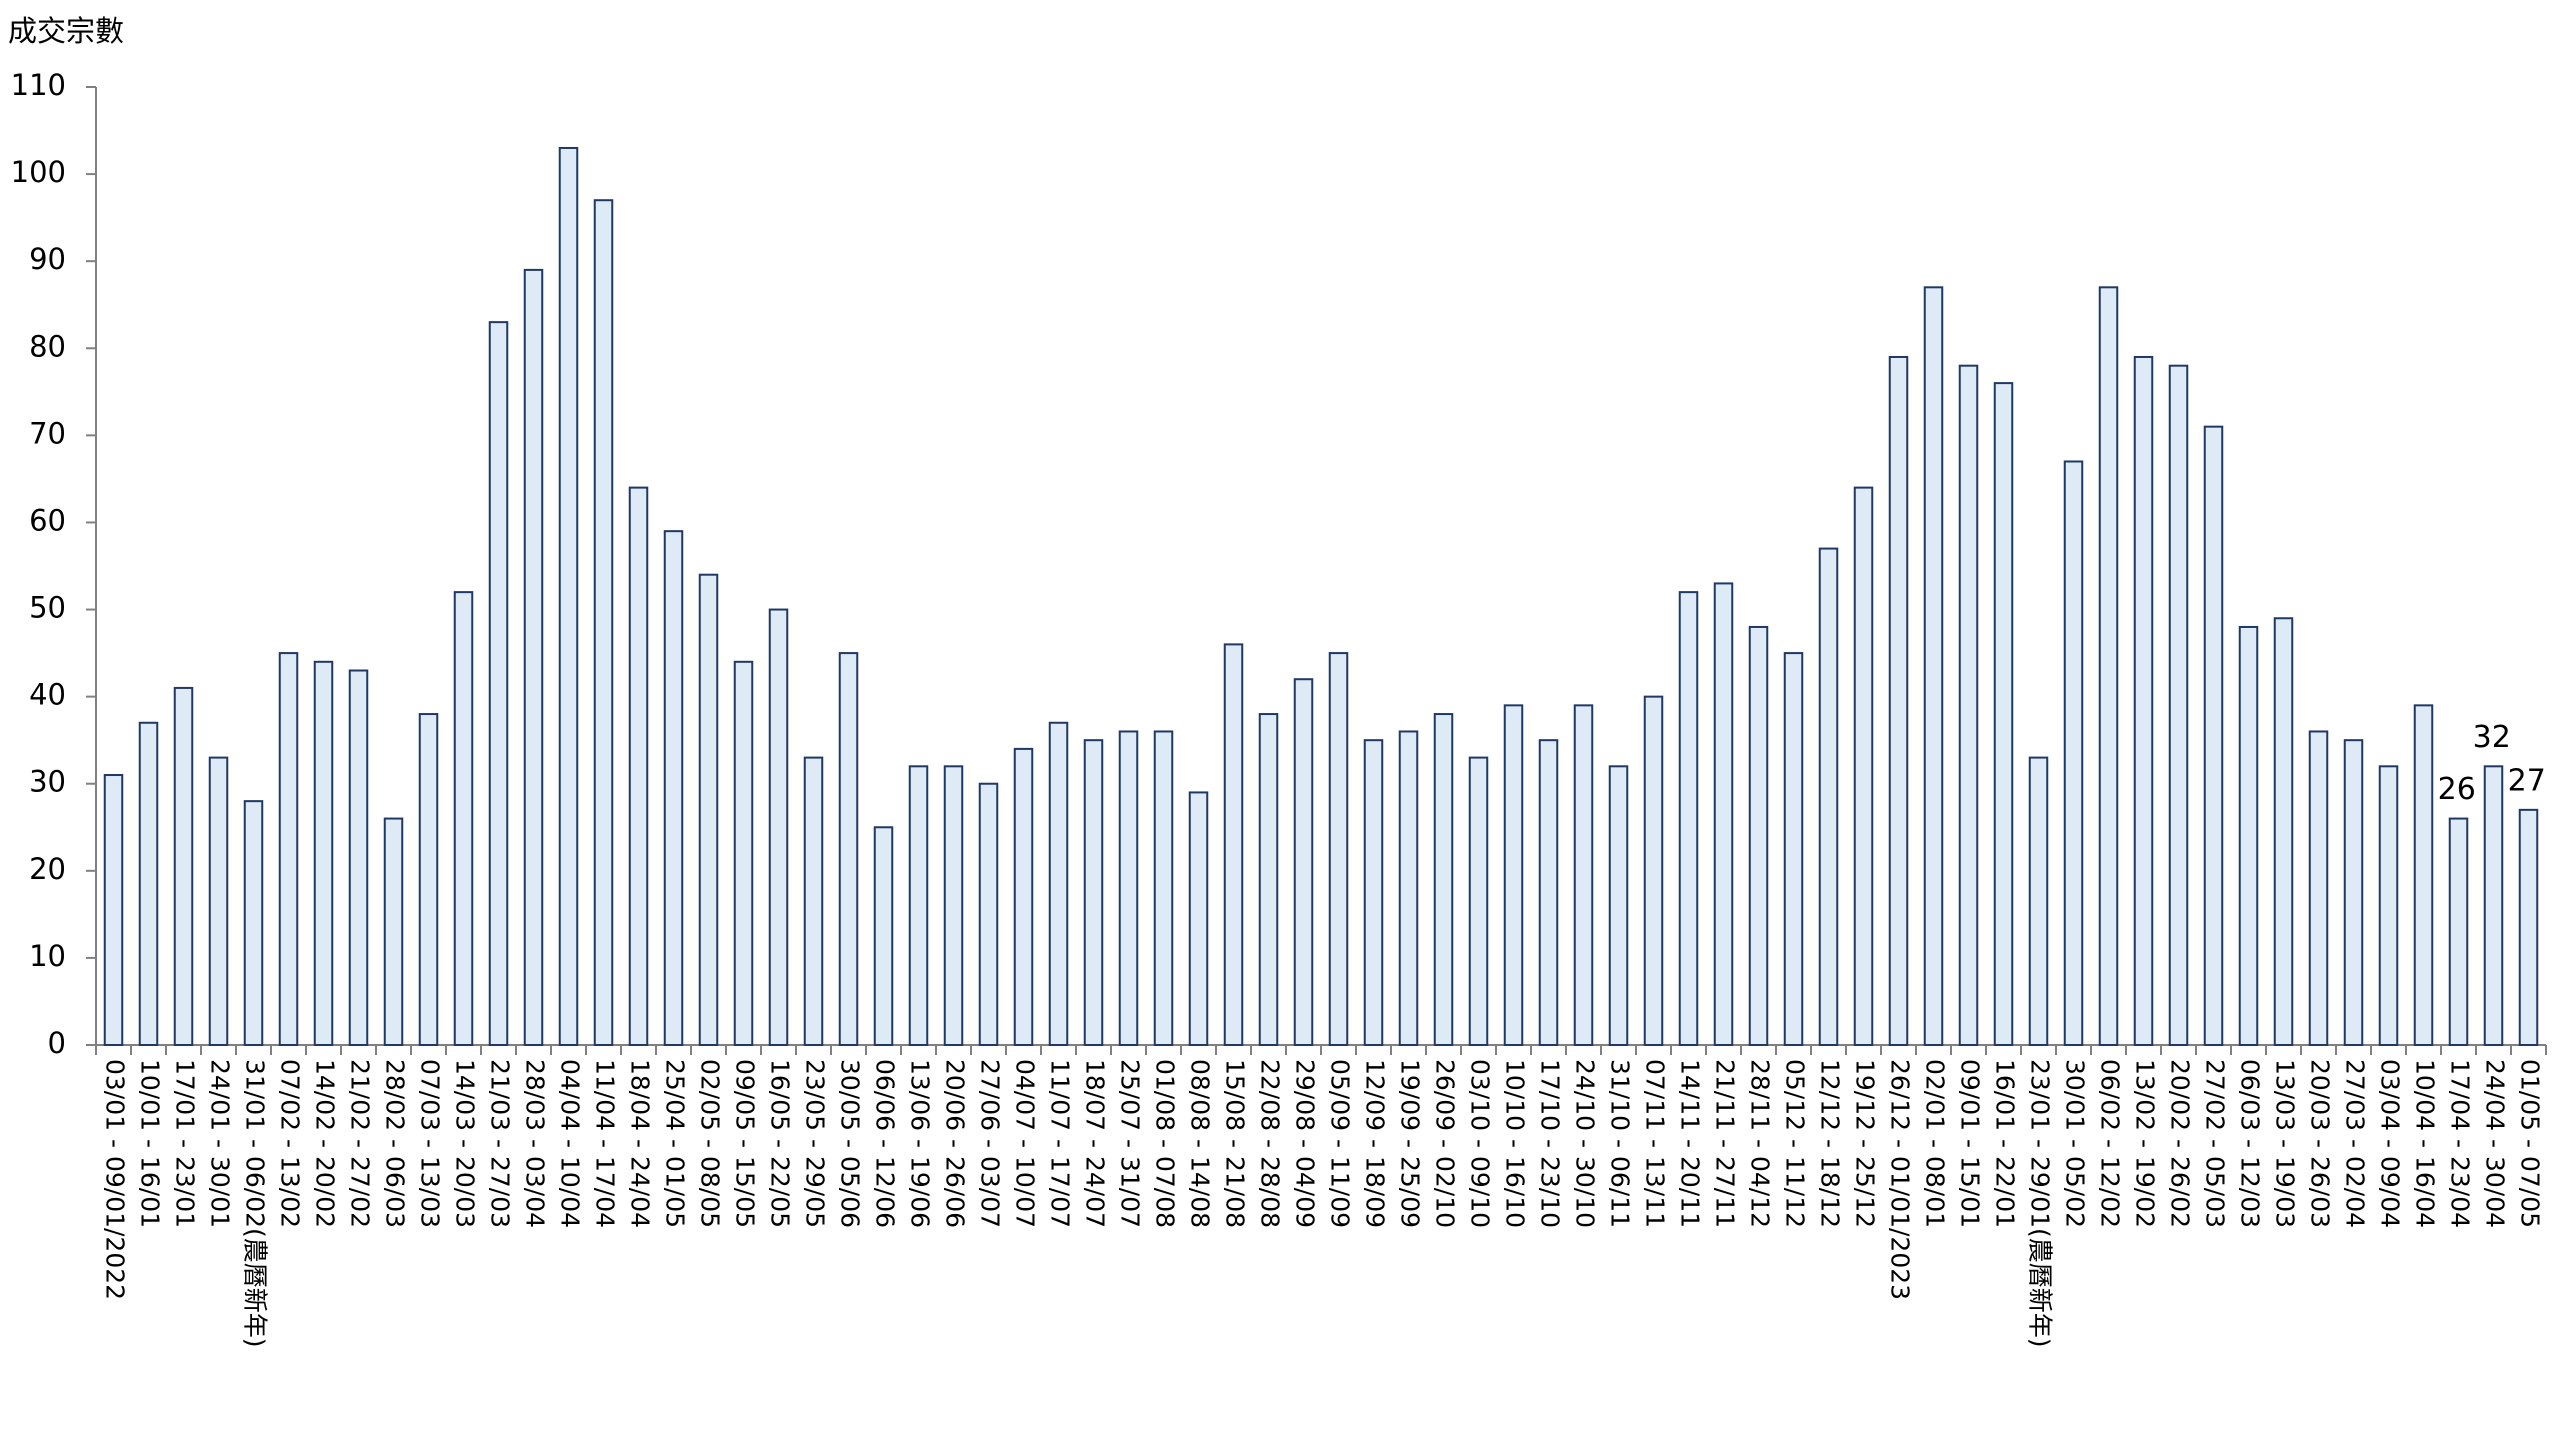 The image size is (2560, 1440). Describe the element at coordinates (710, 1143) in the screenshot. I see `x-tick-label: 02/05 - 08/05` at that location.